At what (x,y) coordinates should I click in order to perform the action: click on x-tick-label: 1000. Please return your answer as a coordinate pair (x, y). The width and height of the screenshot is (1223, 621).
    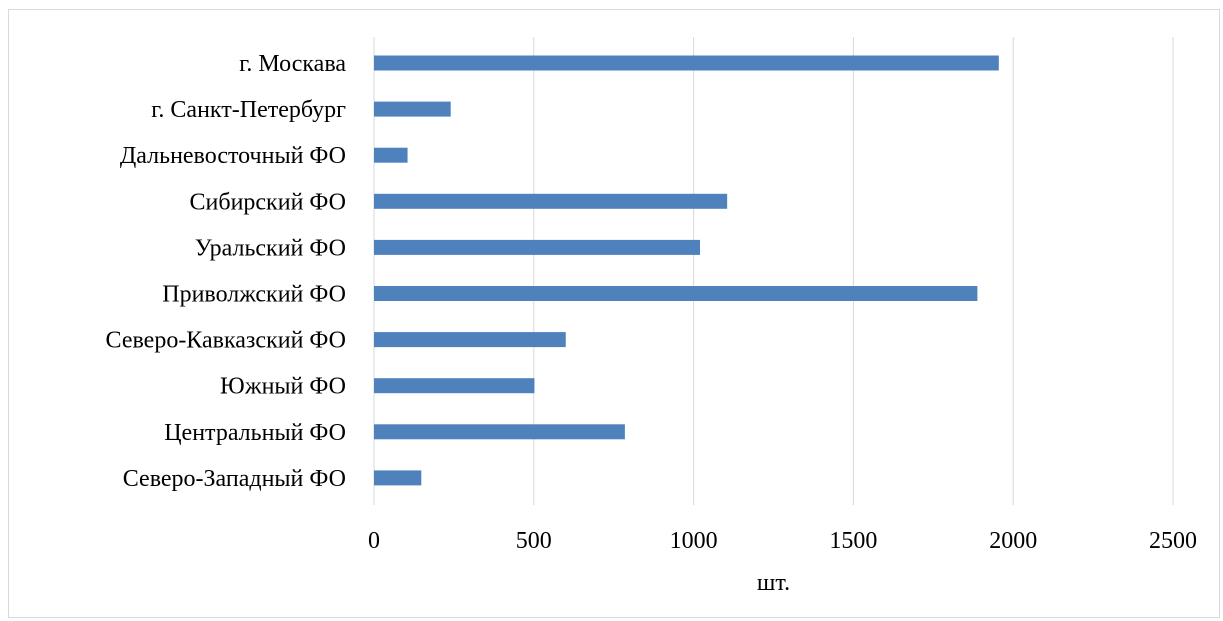
    Looking at the image, I should click on (694, 541).